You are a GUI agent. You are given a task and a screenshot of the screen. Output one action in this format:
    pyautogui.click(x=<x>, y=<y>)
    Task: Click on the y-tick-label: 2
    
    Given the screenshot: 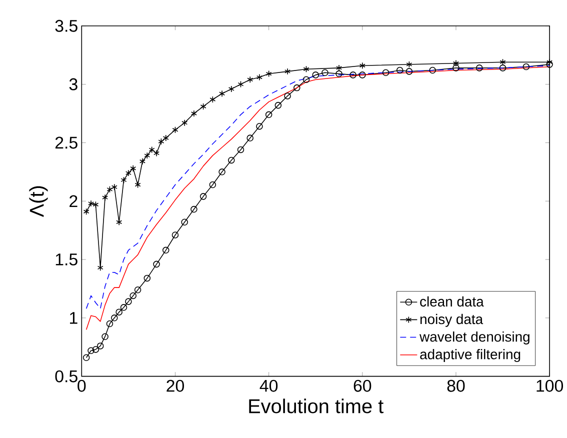 What is the action you would take?
    pyautogui.click(x=74, y=201)
    